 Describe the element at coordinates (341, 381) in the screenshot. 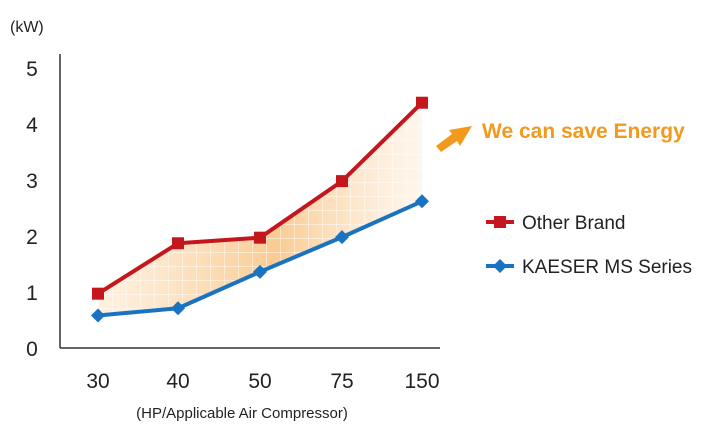

I see `x-tick-label-75: 75` at that location.